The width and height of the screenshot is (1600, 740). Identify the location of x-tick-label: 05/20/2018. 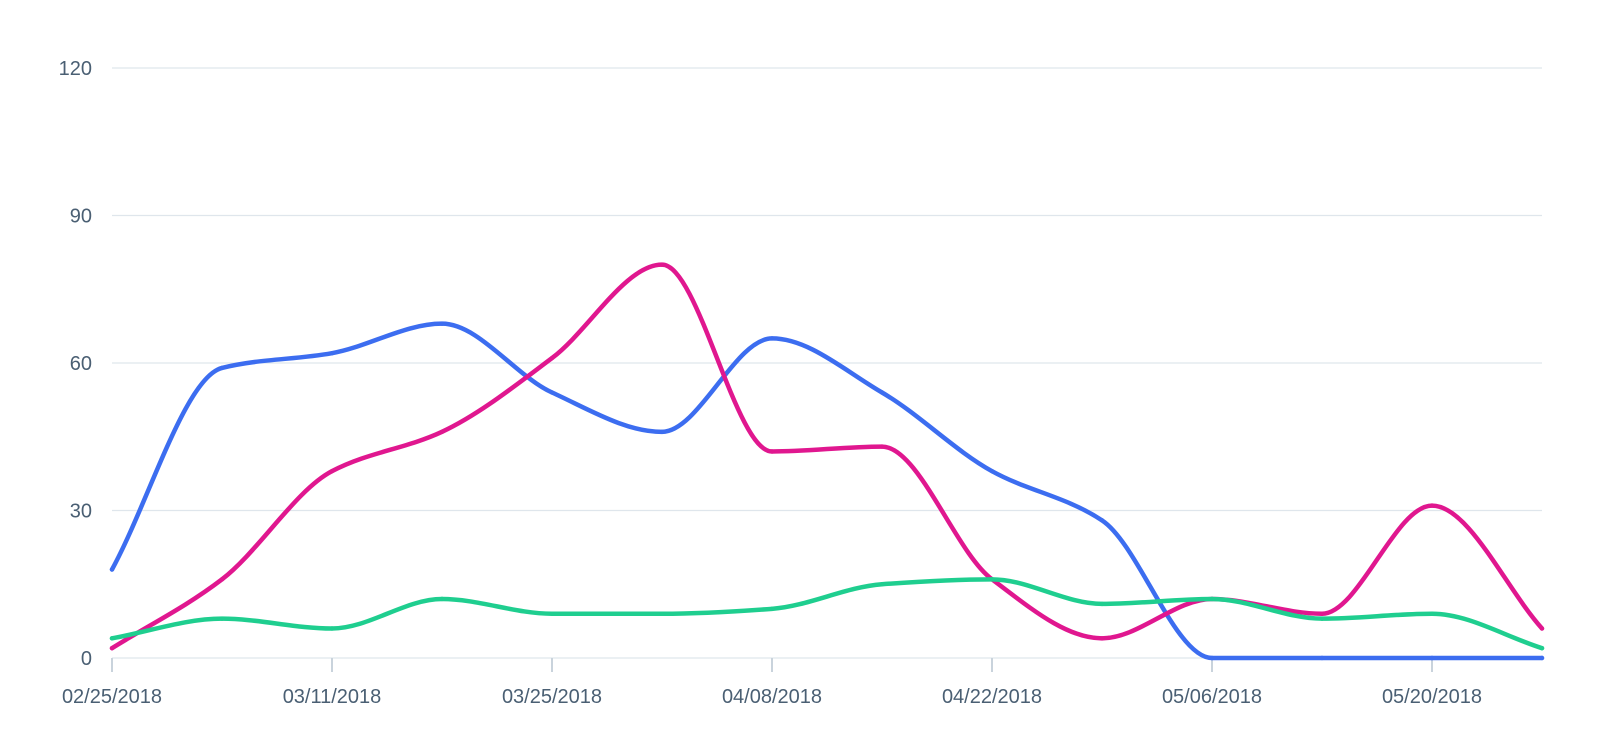
(1432, 697).